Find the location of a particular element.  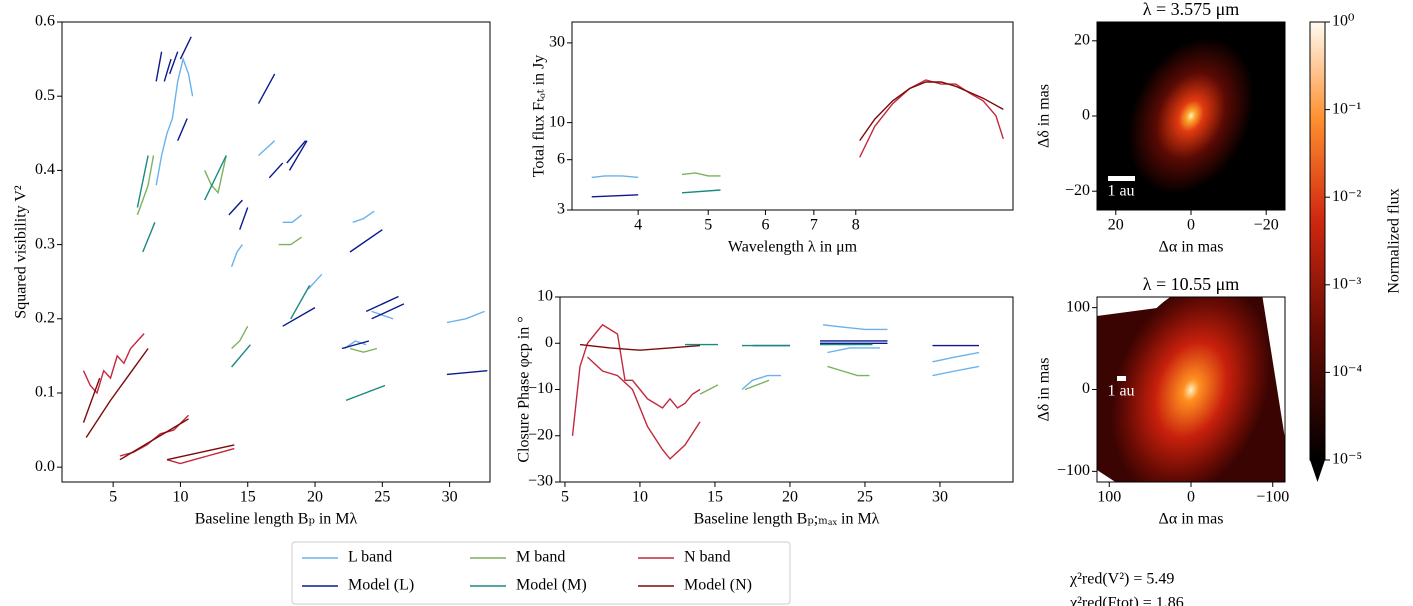

chart-title: λ = 3.575 μm is located at coordinates (1191, 9).